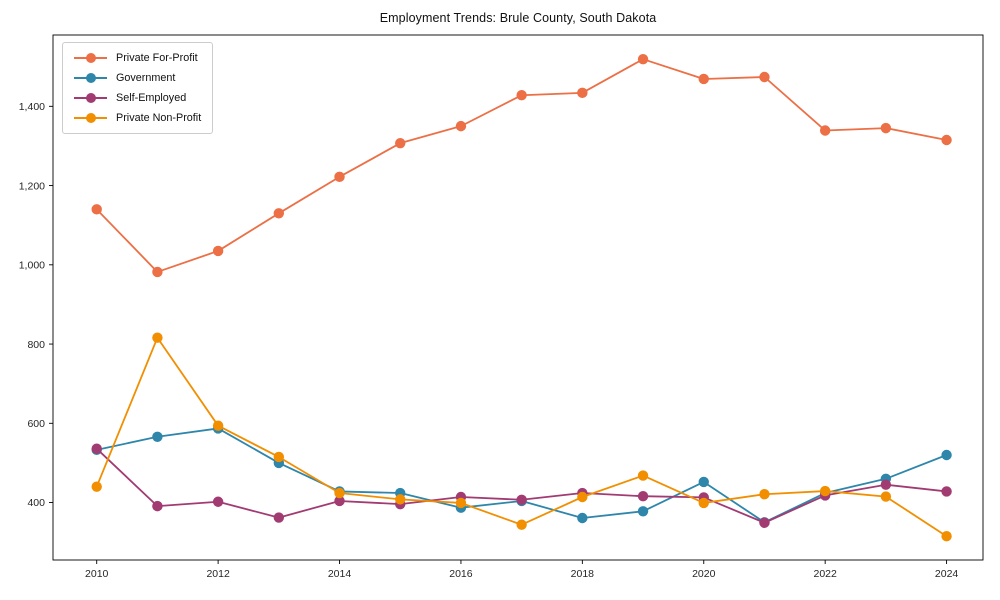 This screenshot has height=600, width=1000. Describe the element at coordinates (764, 77) in the screenshot. I see `data-point-private-for-profit-2021` at that location.